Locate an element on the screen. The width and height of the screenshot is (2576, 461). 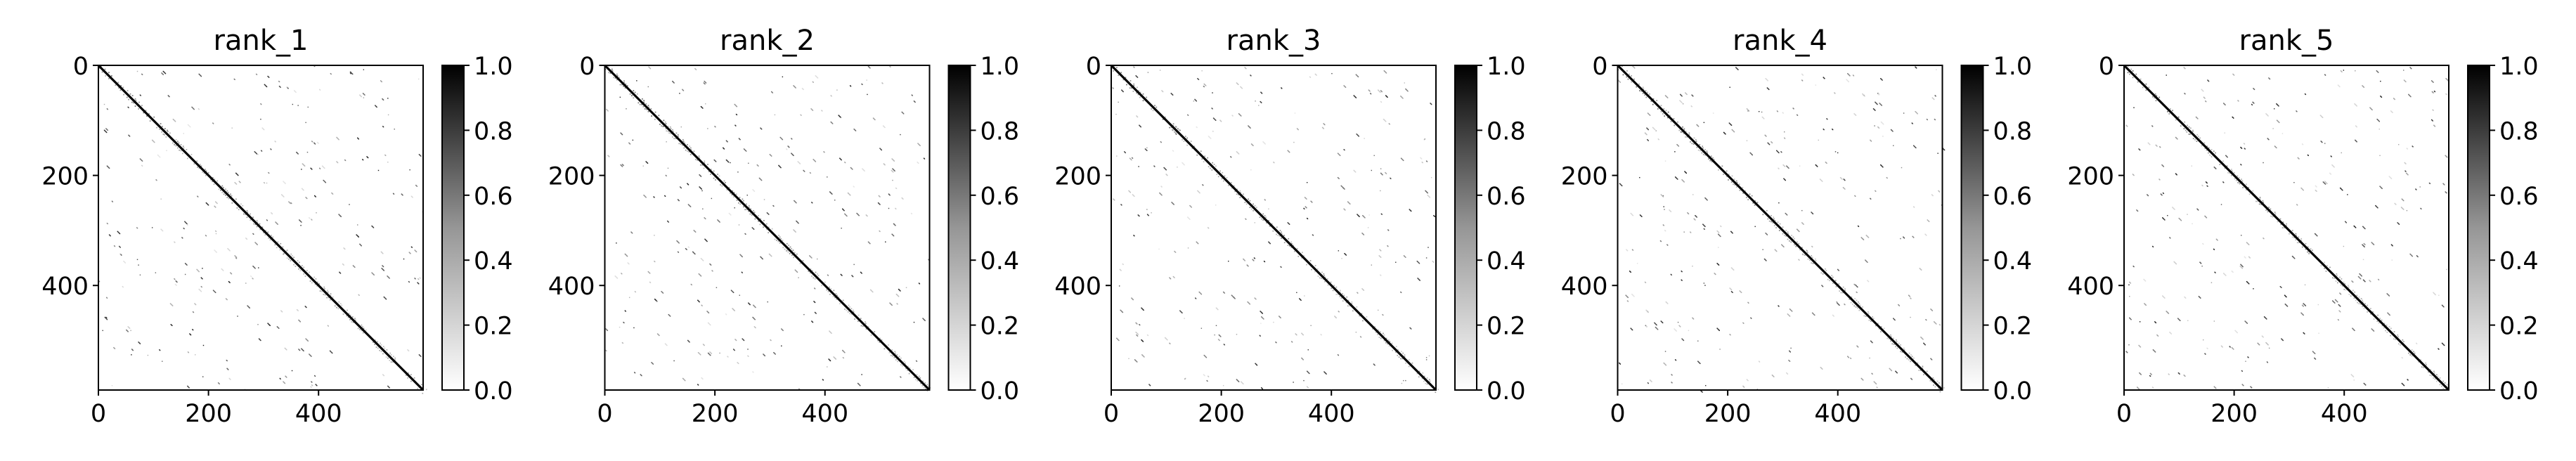
main-diagonal is located at coordinates (1780, 228).